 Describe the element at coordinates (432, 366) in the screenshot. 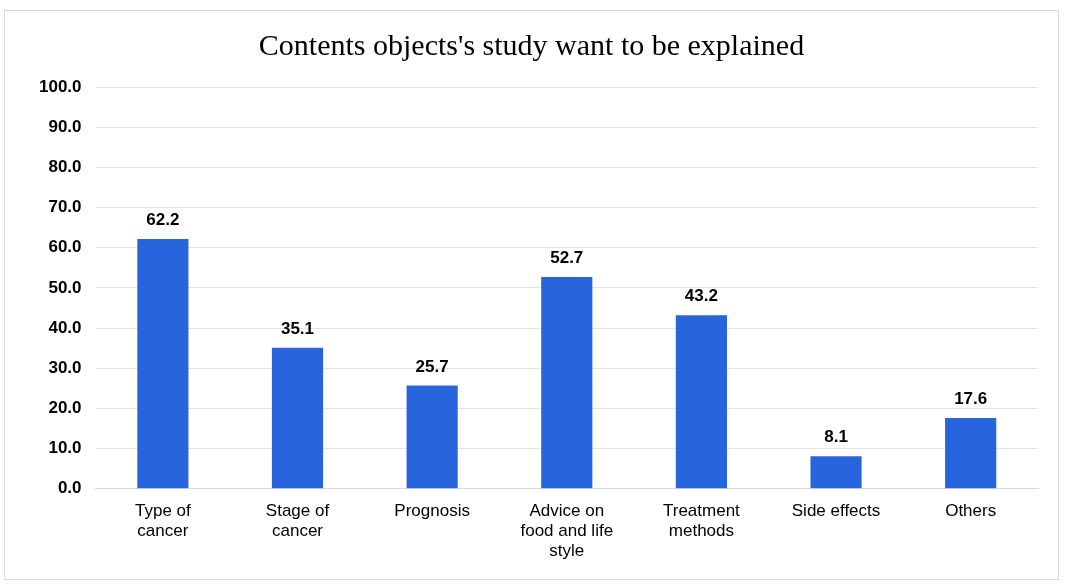

I see `data-label: 25.7` at that location.